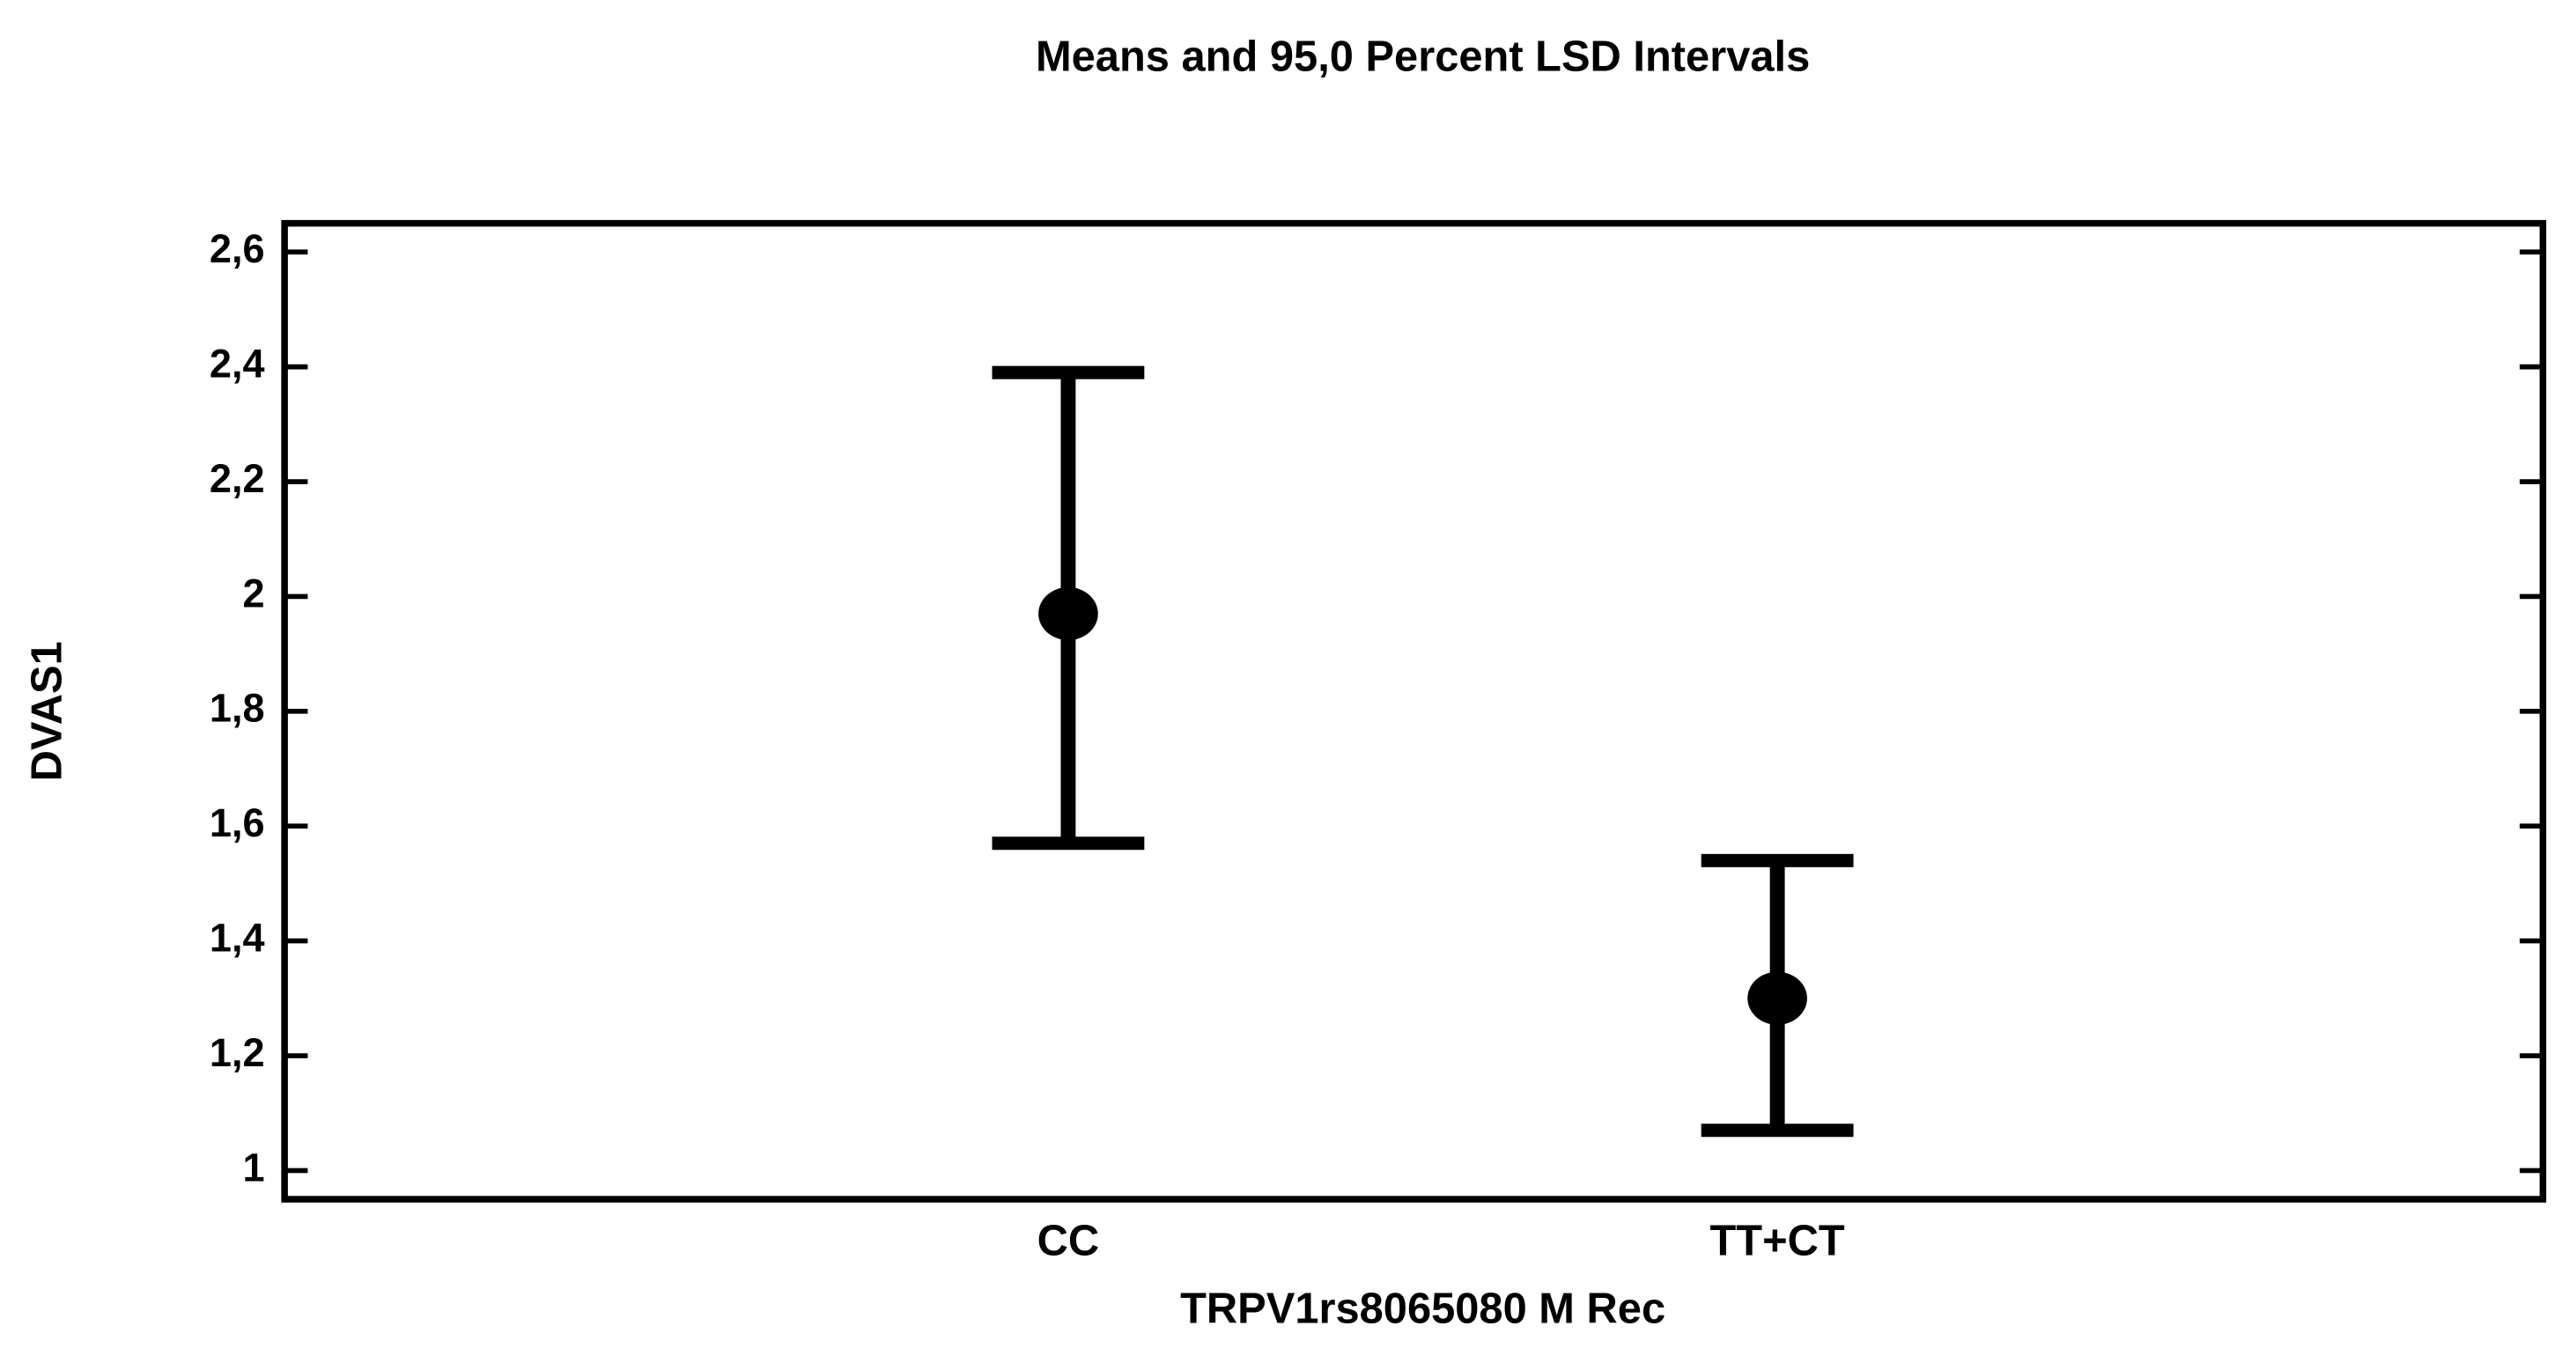 Image resolution: width=2576 pixels, height=1363 pixels. I want to click on y-tick-label: 2,2, so click(237, 478).